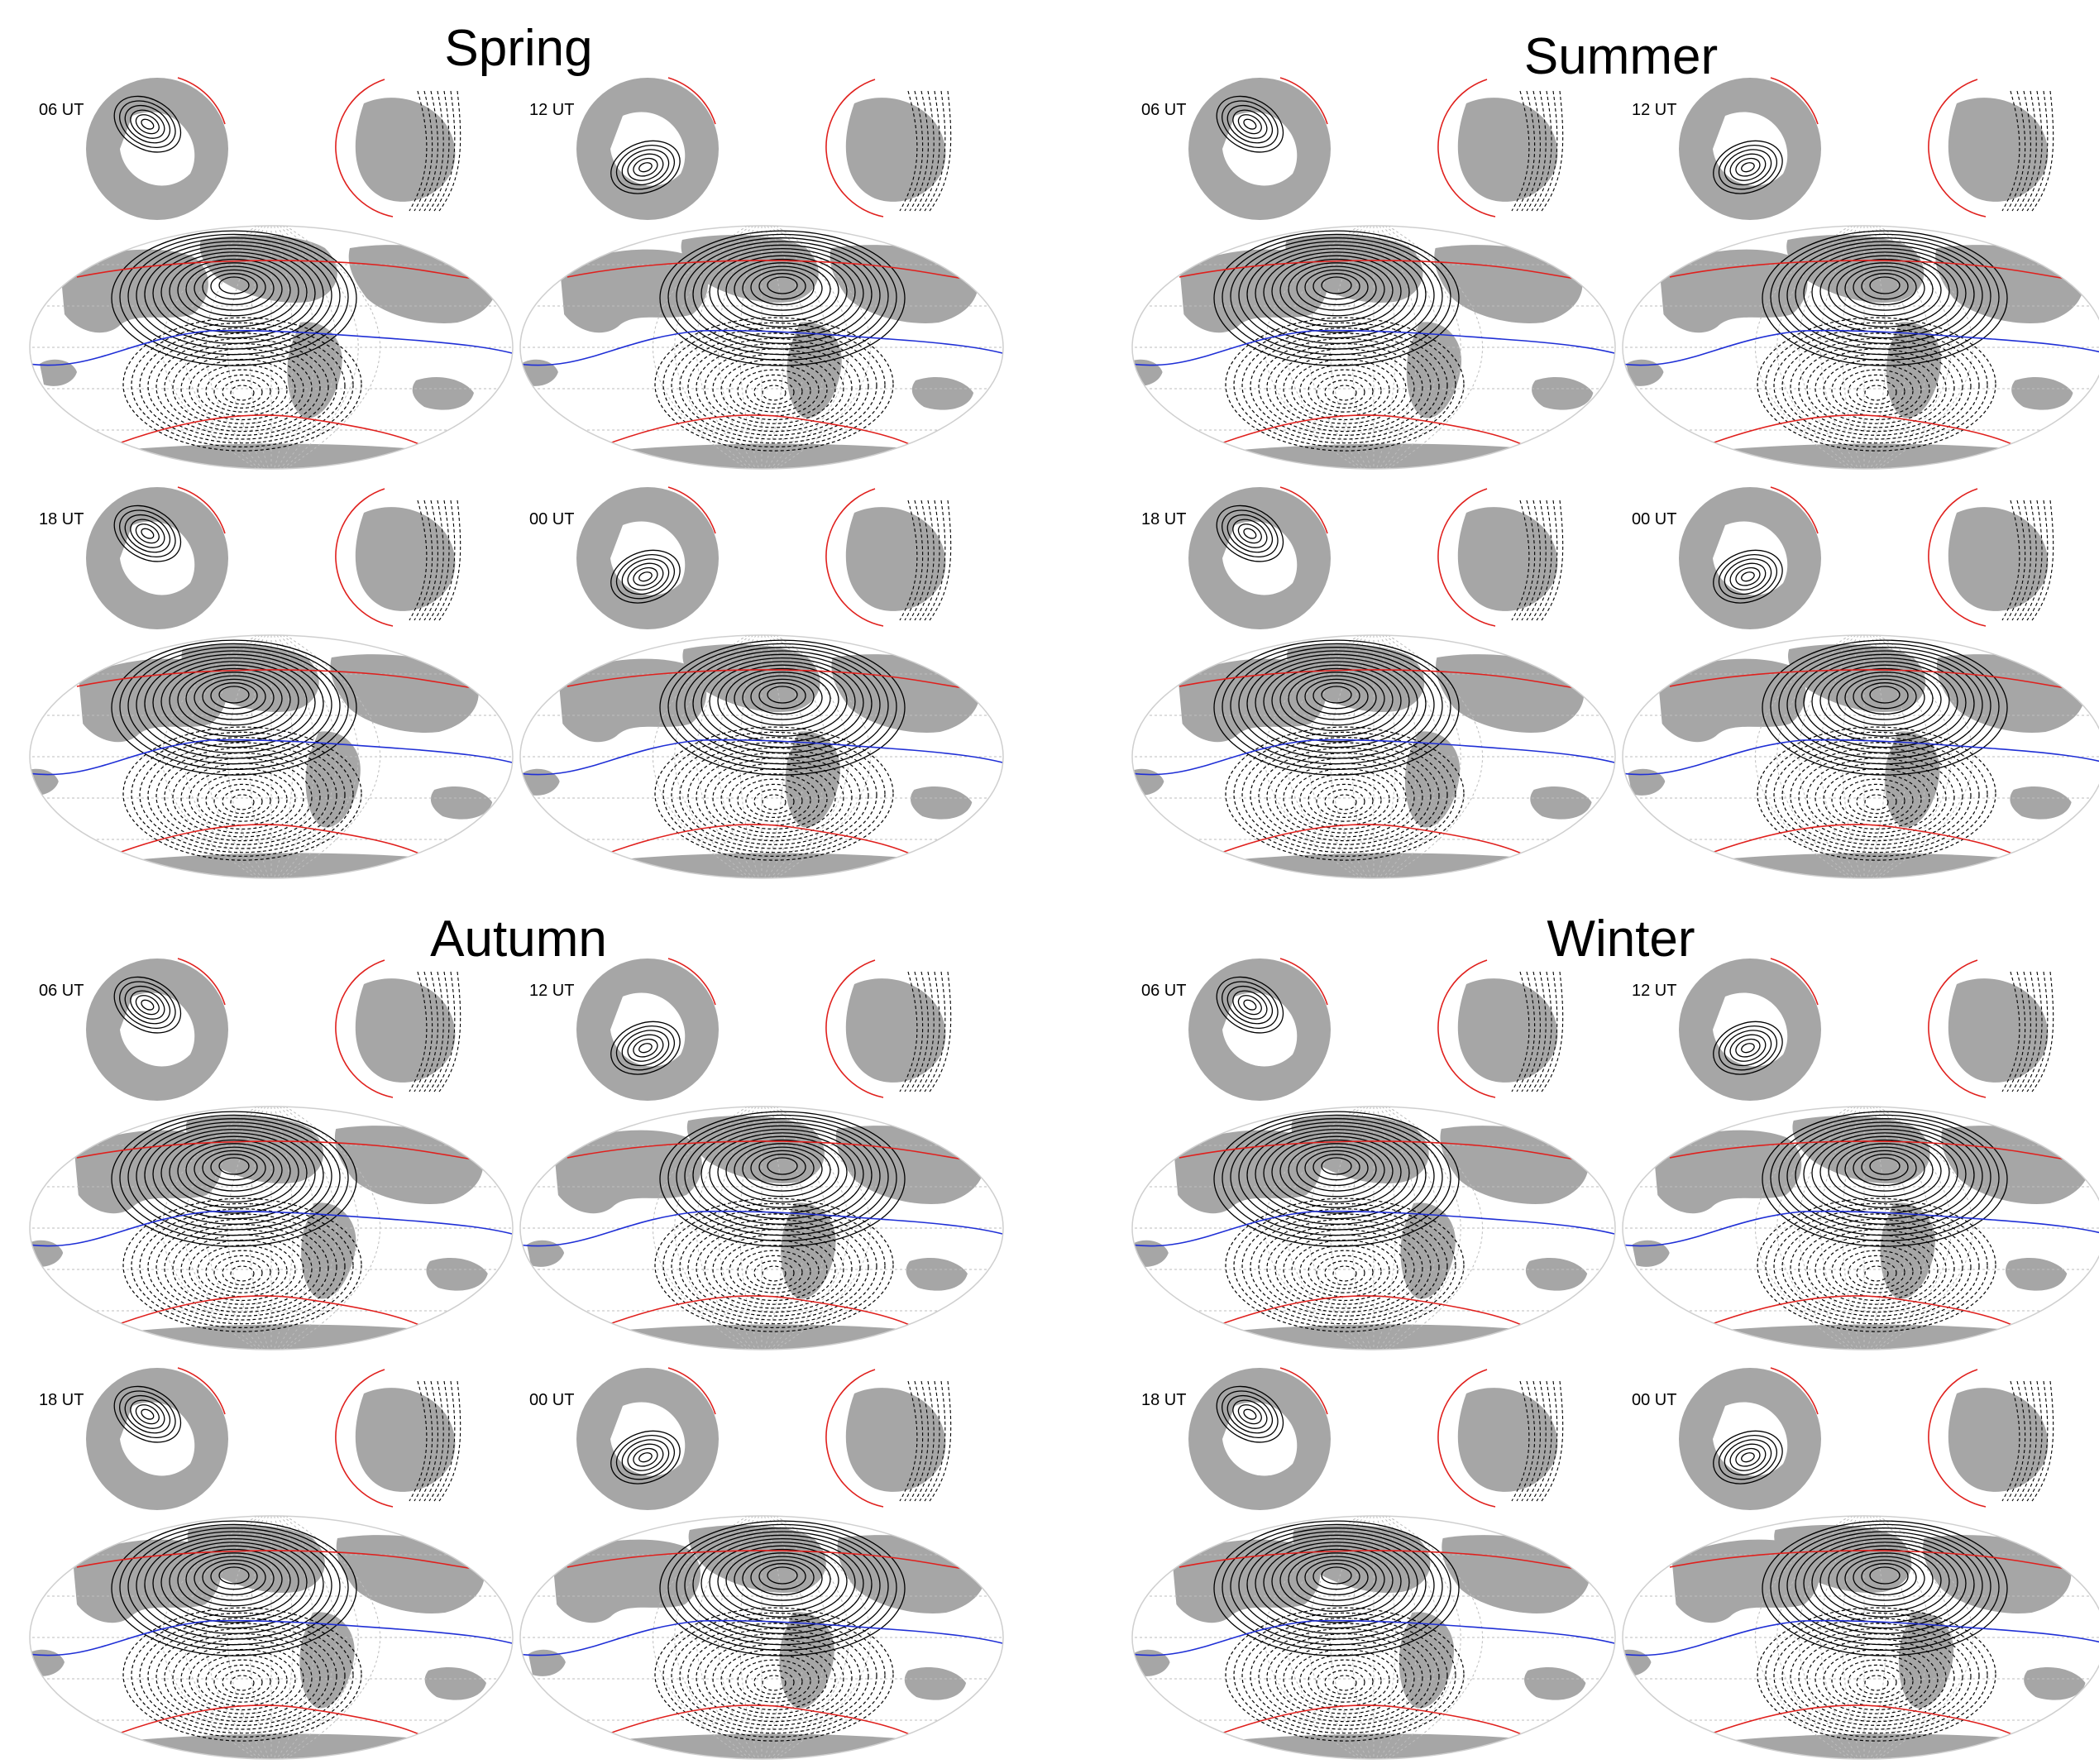 This screenshot has width=2099, height=1764. What do you see at coordinates (1750, 557) in the screenshot?
I see `polar-map-north-summer-00ut` at bounding box center [1750, 557].